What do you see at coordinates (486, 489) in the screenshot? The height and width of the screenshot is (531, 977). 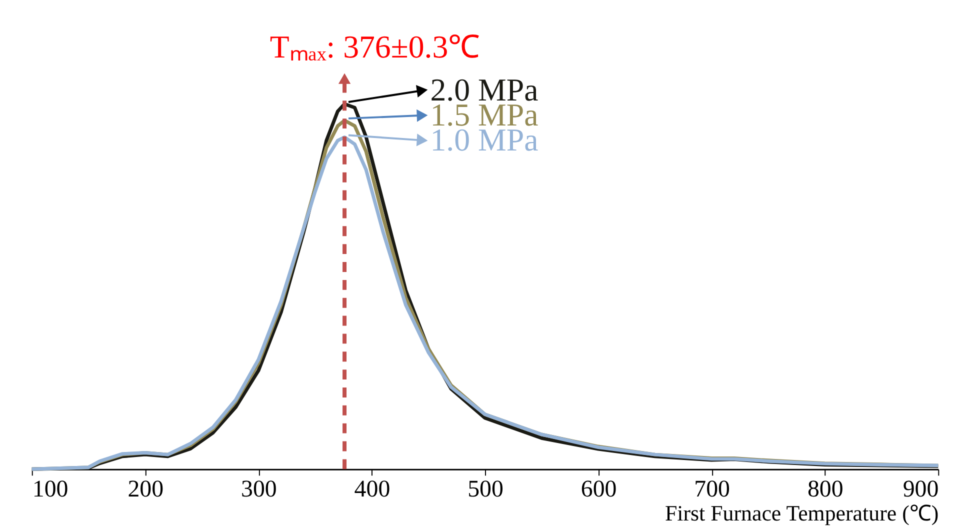 I see `x-tick-label: 500` at bounding box center [486, 489].